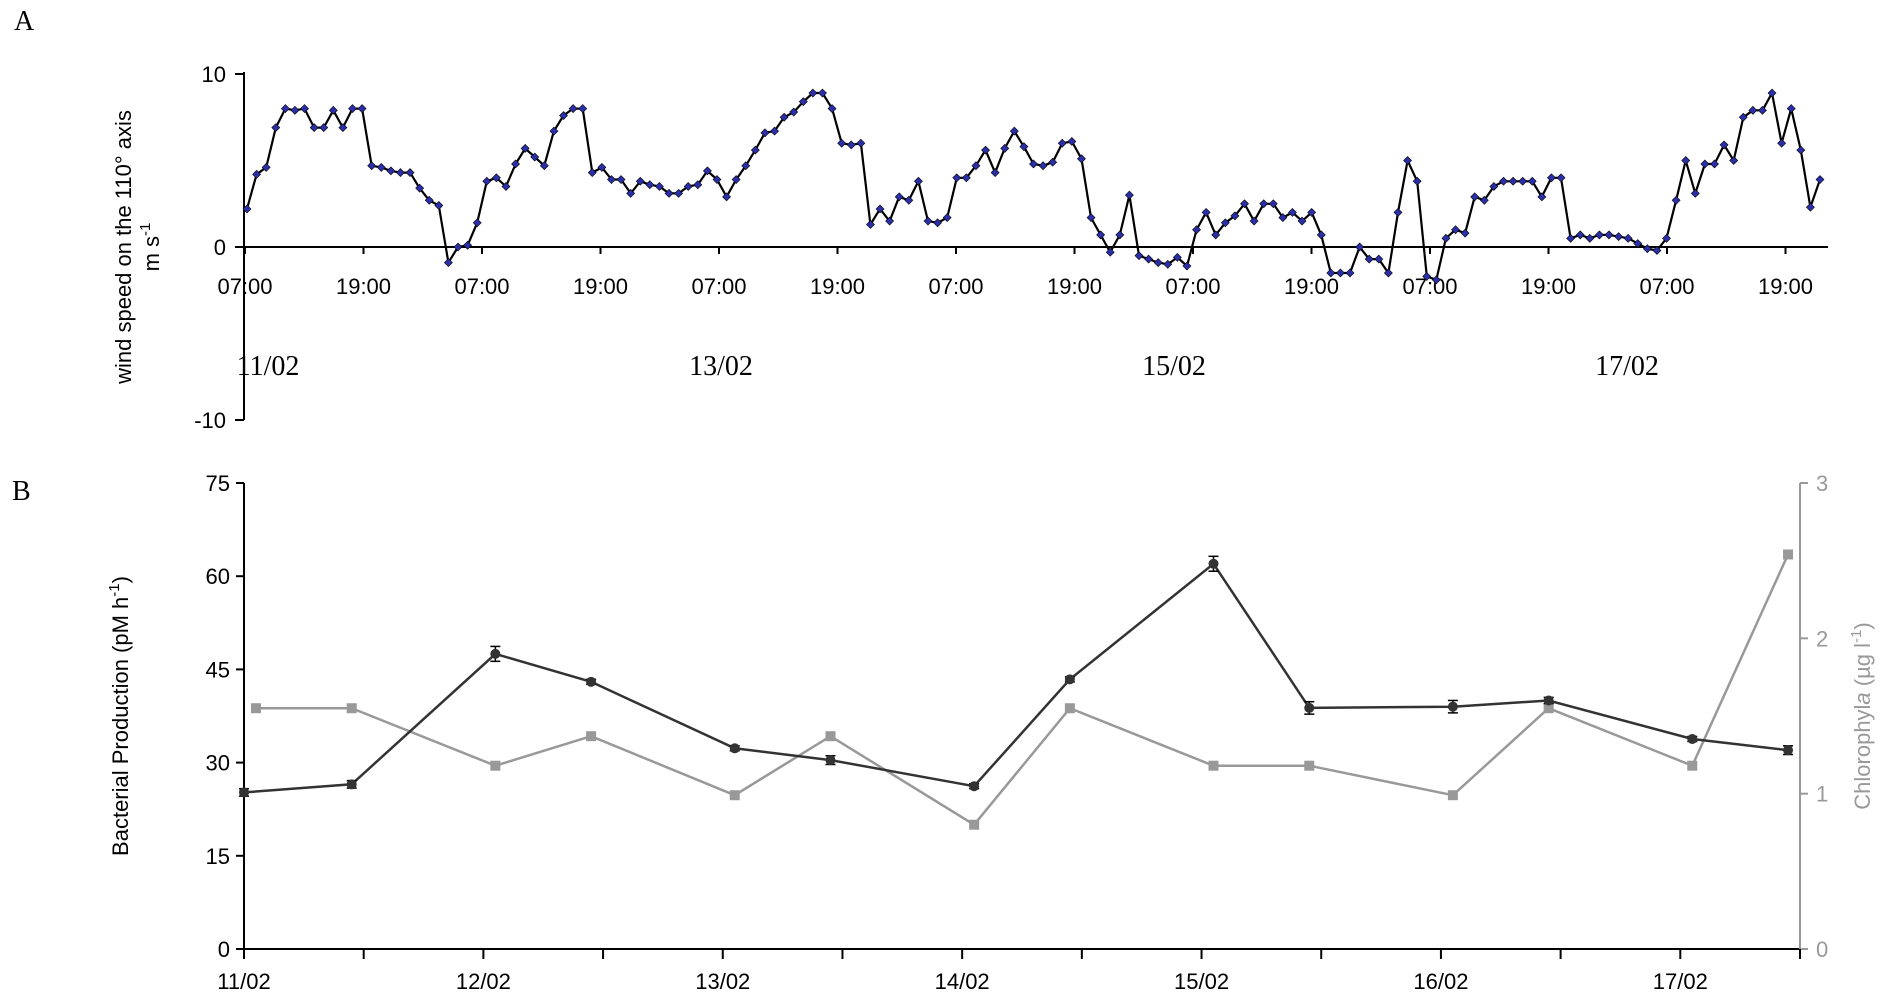  What do you see at coordinates (145, 229) in the screenshot?
I see `panel-a-ylabel-unit-sup: -1` at bounding box center [145, 229].